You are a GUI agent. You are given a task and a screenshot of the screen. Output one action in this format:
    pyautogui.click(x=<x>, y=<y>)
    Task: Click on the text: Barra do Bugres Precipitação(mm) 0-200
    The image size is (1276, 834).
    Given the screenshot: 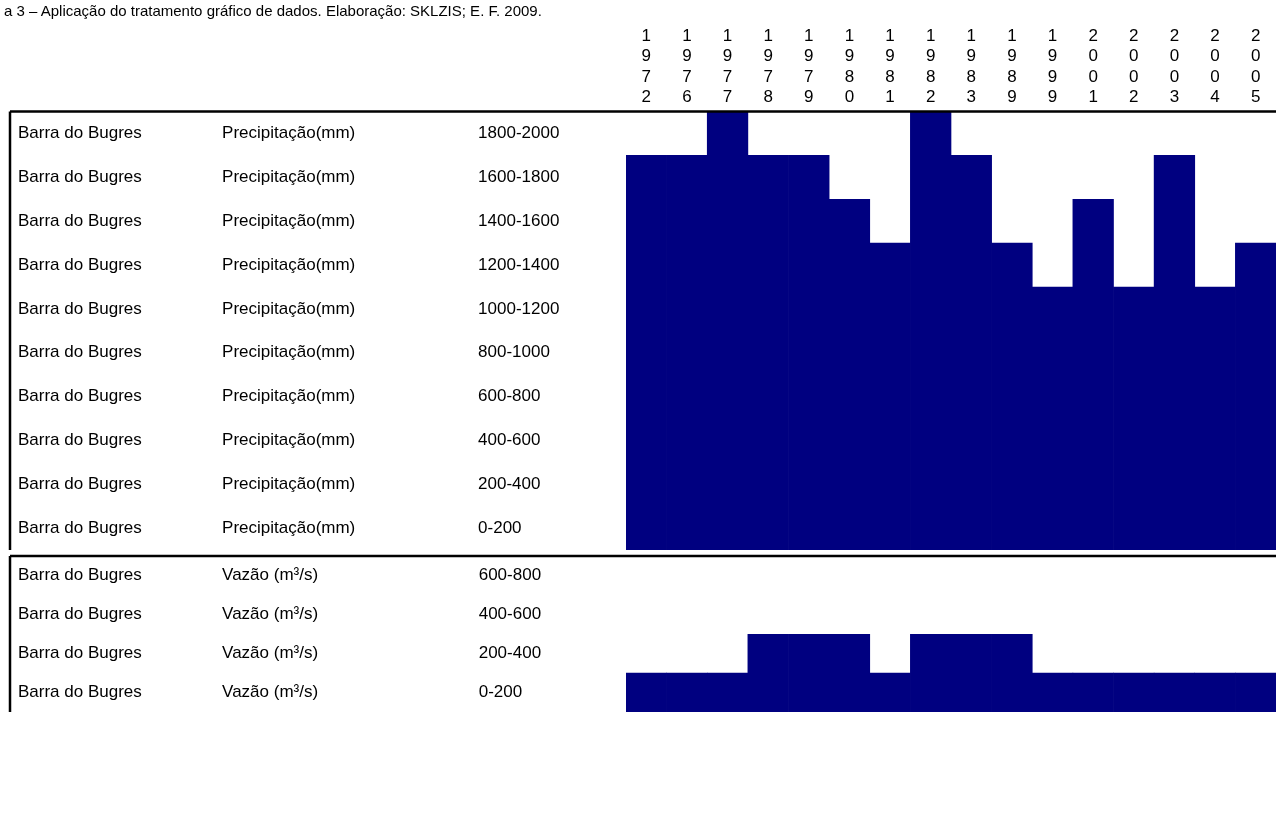 What is the action you would take?
    pyautogui.click(x=270, y=527)
    